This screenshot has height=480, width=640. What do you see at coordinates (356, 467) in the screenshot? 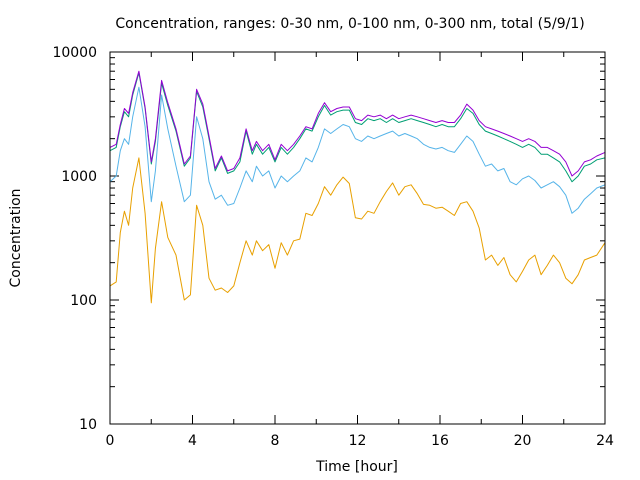
I see `x-axis-label: Time [hour]` at bounding box center [356, 467].